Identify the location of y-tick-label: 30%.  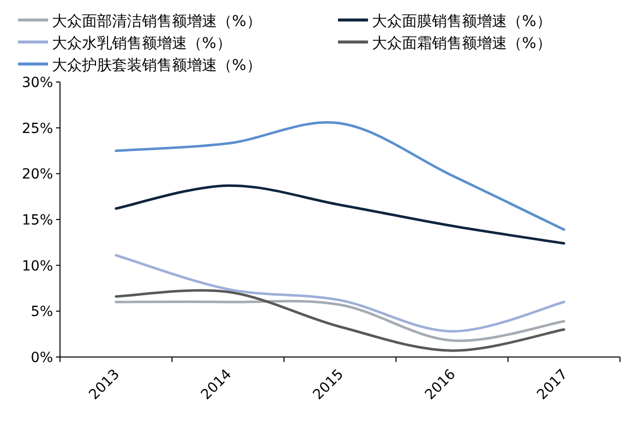
(37, 83).